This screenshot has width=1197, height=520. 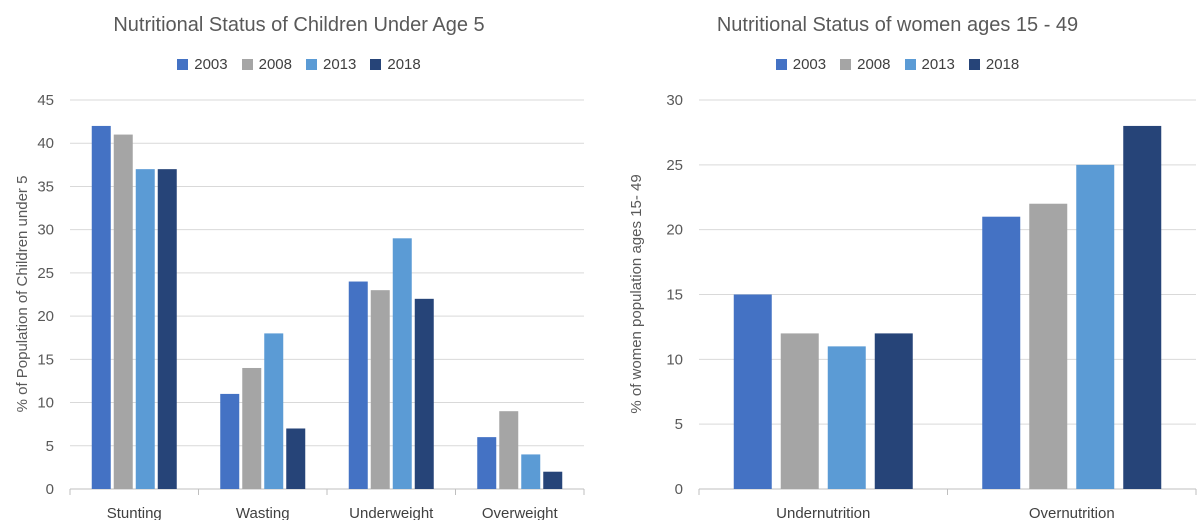 I want to click on x-category-label: Undernutrition, so click(x=823, y=512).